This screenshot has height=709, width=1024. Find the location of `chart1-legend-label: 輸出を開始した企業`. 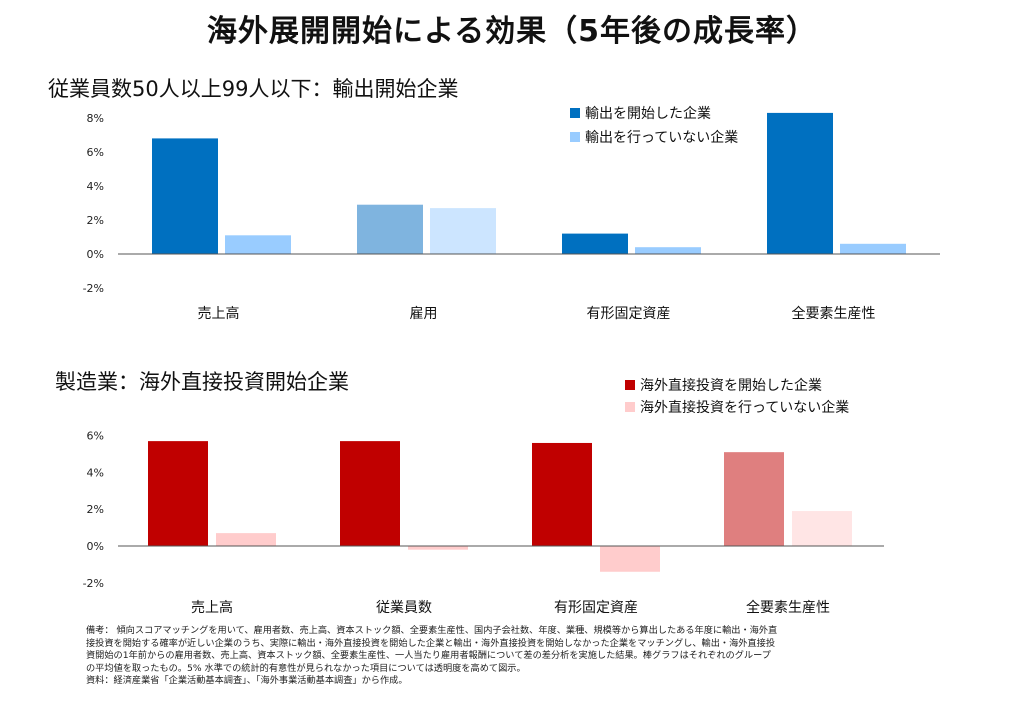

chart1-legend-label: 輸出を開始した企業 is located at coordinates (648, 113).